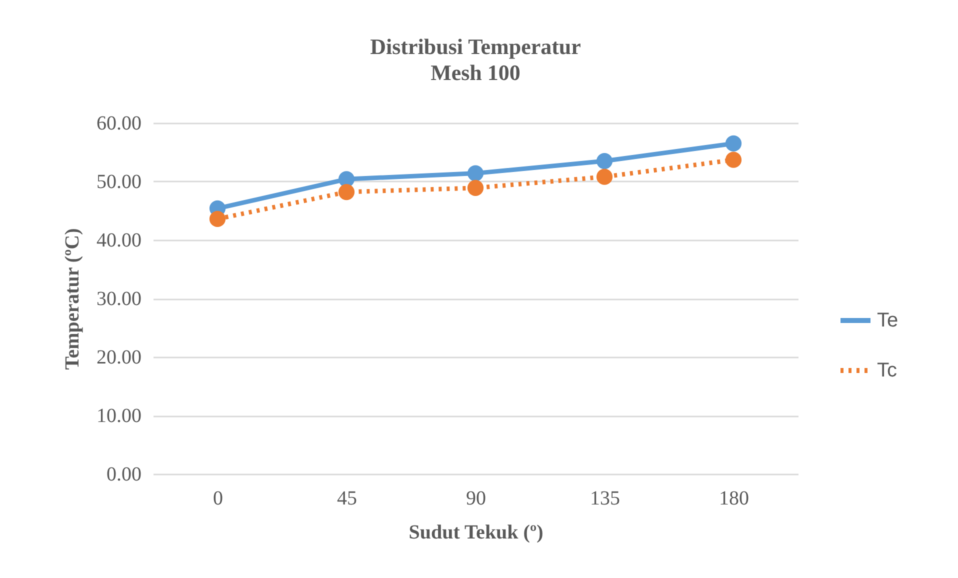 The height and width of the screenshot is (578, 958). Describe the element at coordinates (124, 475) in the screenshot. I see `y-tick-label: 0.00` at that location.